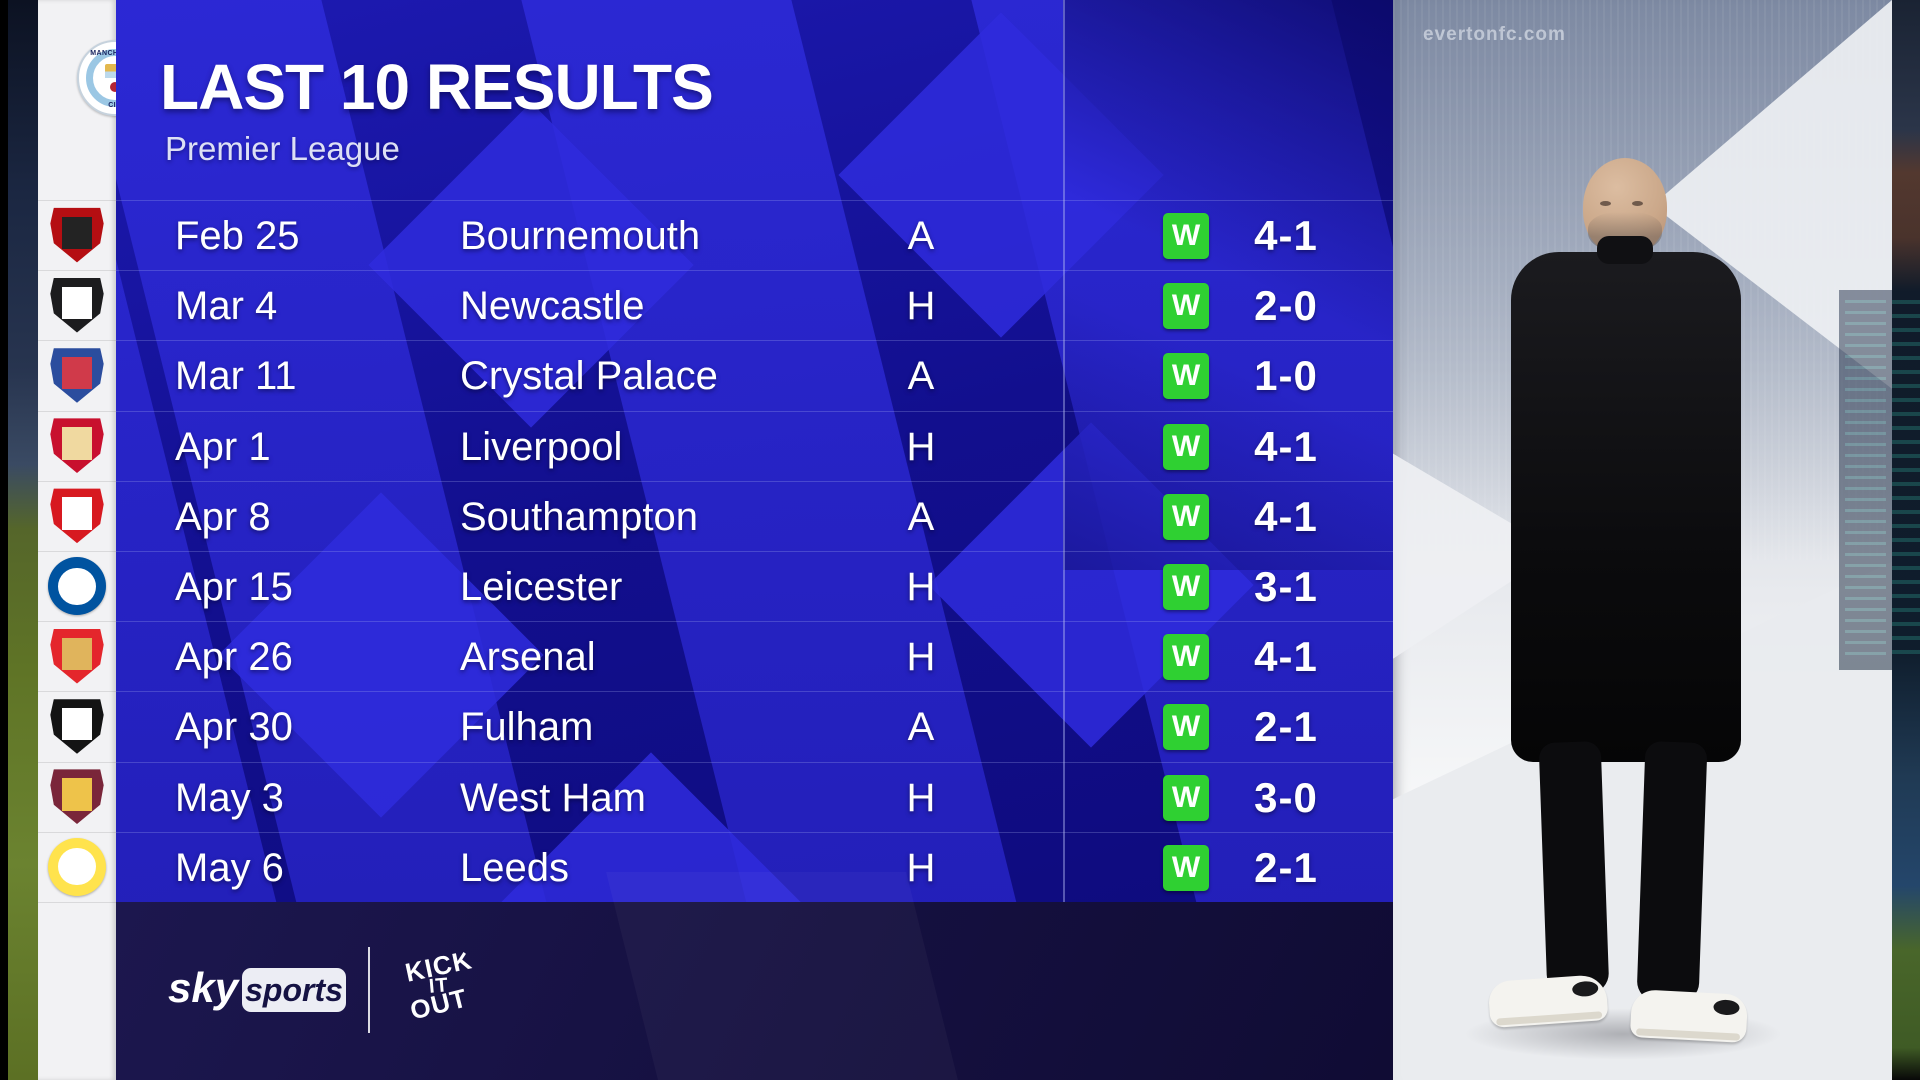  Describe the element at coordinates (1574, 868) in the screenshot. I see `manager-figure-leg` at that location.